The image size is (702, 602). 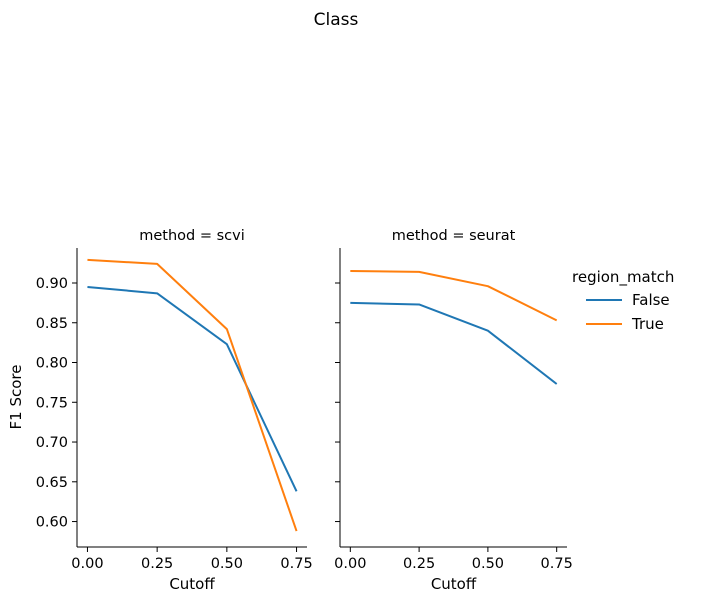 What do you see at coordinates (651, 300) in the screenshot?
I see `legend-label-false: False` at bounding box center [651, 300].